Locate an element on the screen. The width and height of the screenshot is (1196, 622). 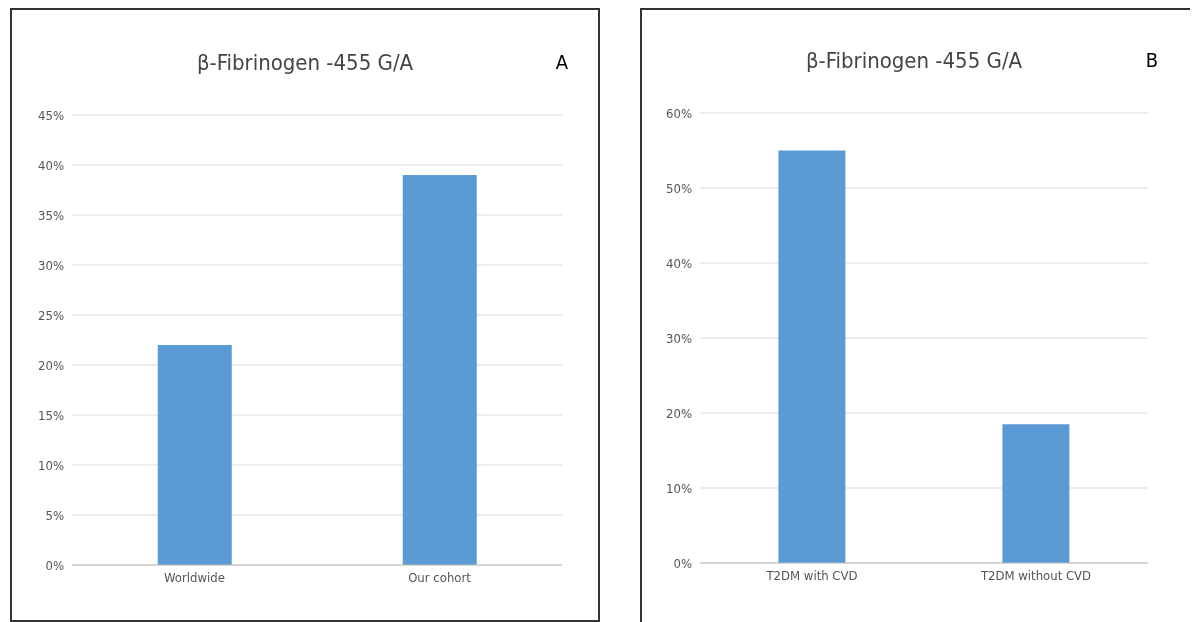
x-tick-label: Our cohort is located at coordinates (440, 578).